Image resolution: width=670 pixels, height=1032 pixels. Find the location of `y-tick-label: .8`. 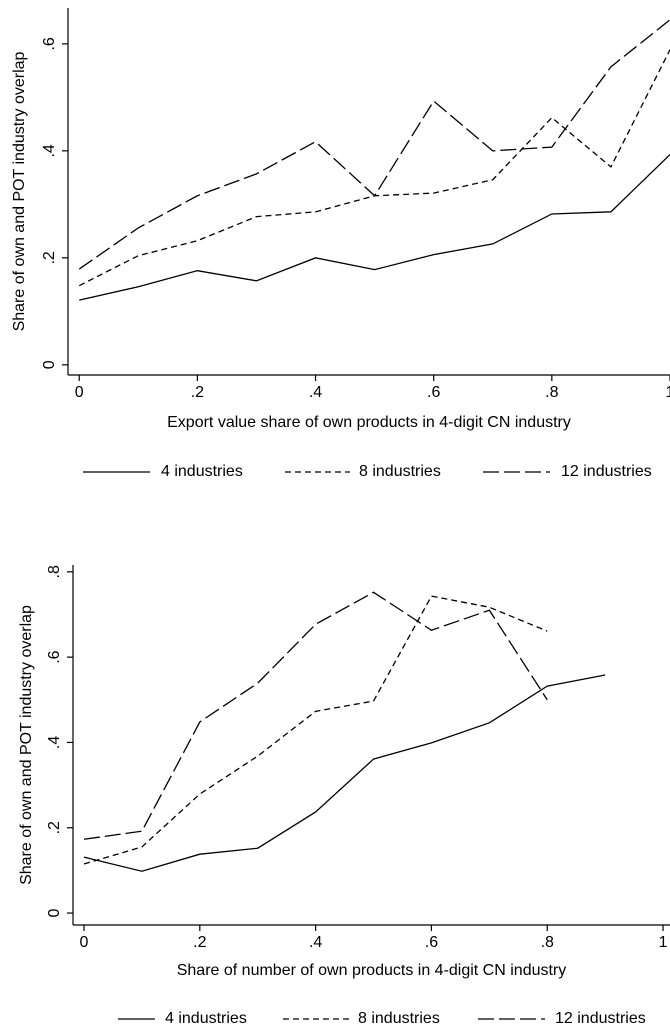

y-tick-label: .8 is located at coordinates (54, 571).